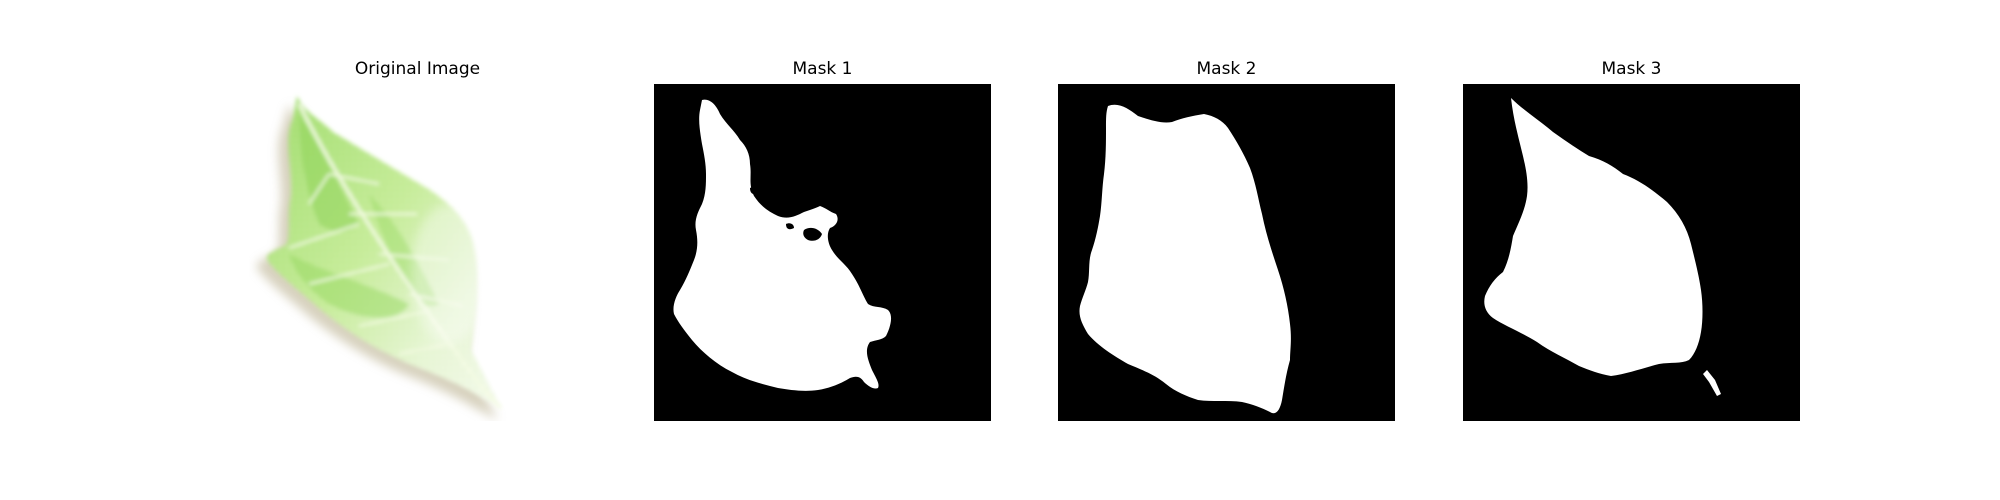  Describe the element at coordinates (1226, 69) in the screenshot. I see `panel-title: Mask 2` at that location.